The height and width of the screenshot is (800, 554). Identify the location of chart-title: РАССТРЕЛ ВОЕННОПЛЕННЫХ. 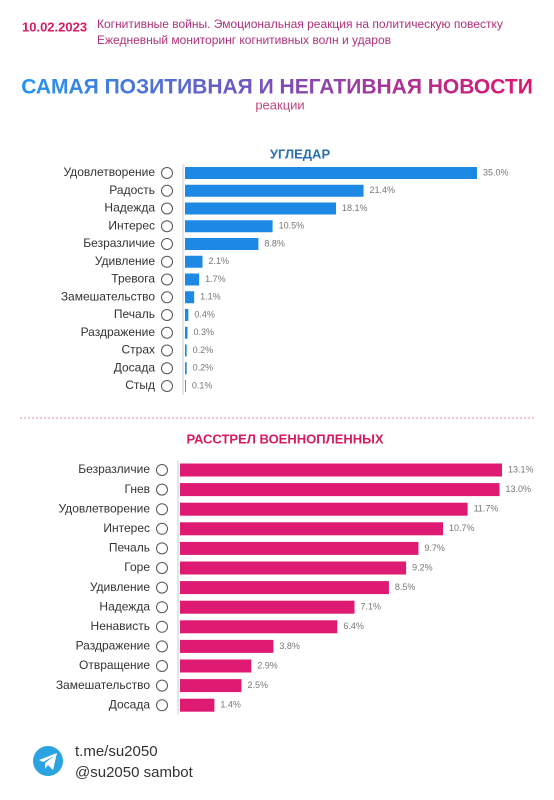
(284, 438).